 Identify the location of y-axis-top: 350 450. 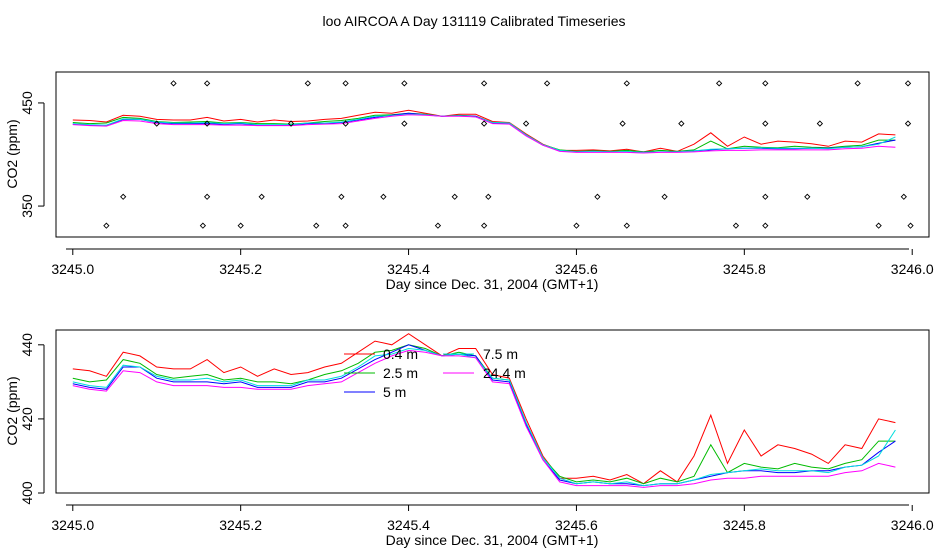
(32, 154).